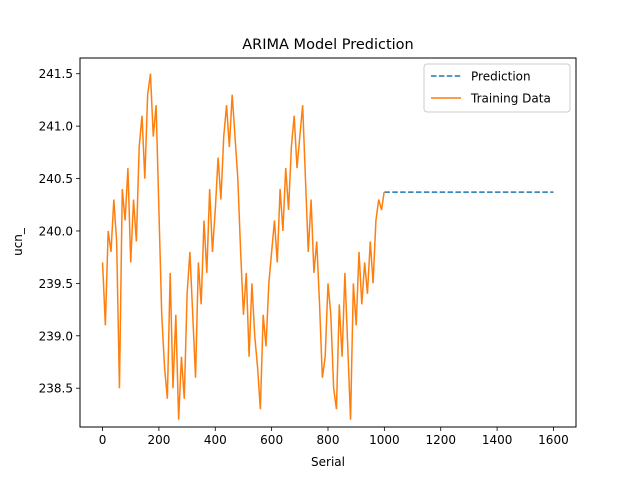 This screenshot has width=640, height=480. I want to click on y-tick-label: 240.5, so click(56, 179).